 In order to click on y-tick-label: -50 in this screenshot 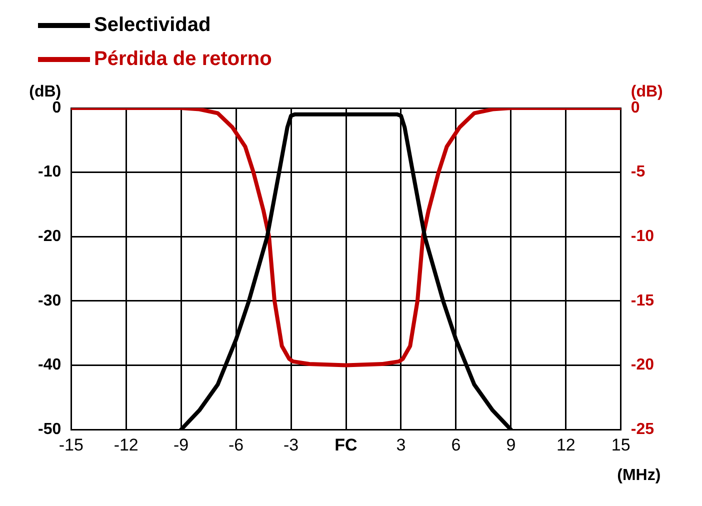, I will do `click(50, 429)`.